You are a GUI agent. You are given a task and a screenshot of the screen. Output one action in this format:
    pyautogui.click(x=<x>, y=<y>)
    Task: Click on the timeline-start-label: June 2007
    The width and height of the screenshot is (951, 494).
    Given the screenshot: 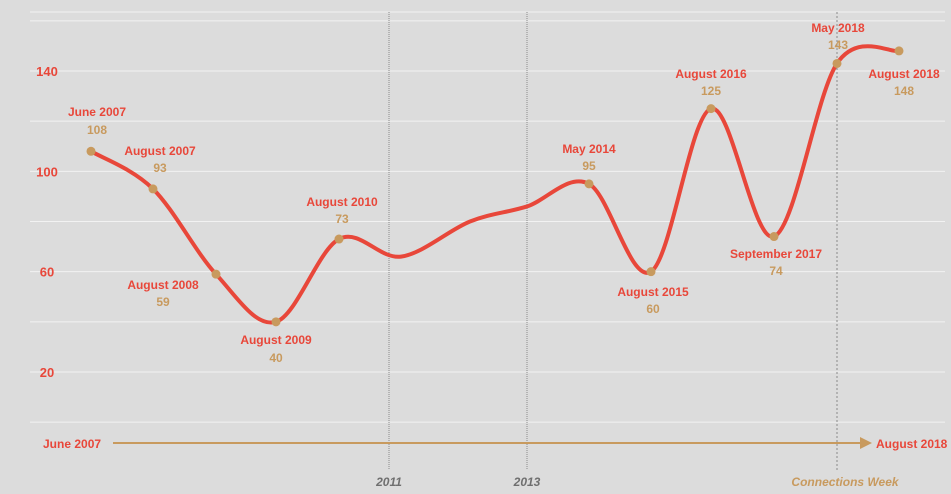 What is the action you would take?
    pyautogui.click(x=72, y=444)
    